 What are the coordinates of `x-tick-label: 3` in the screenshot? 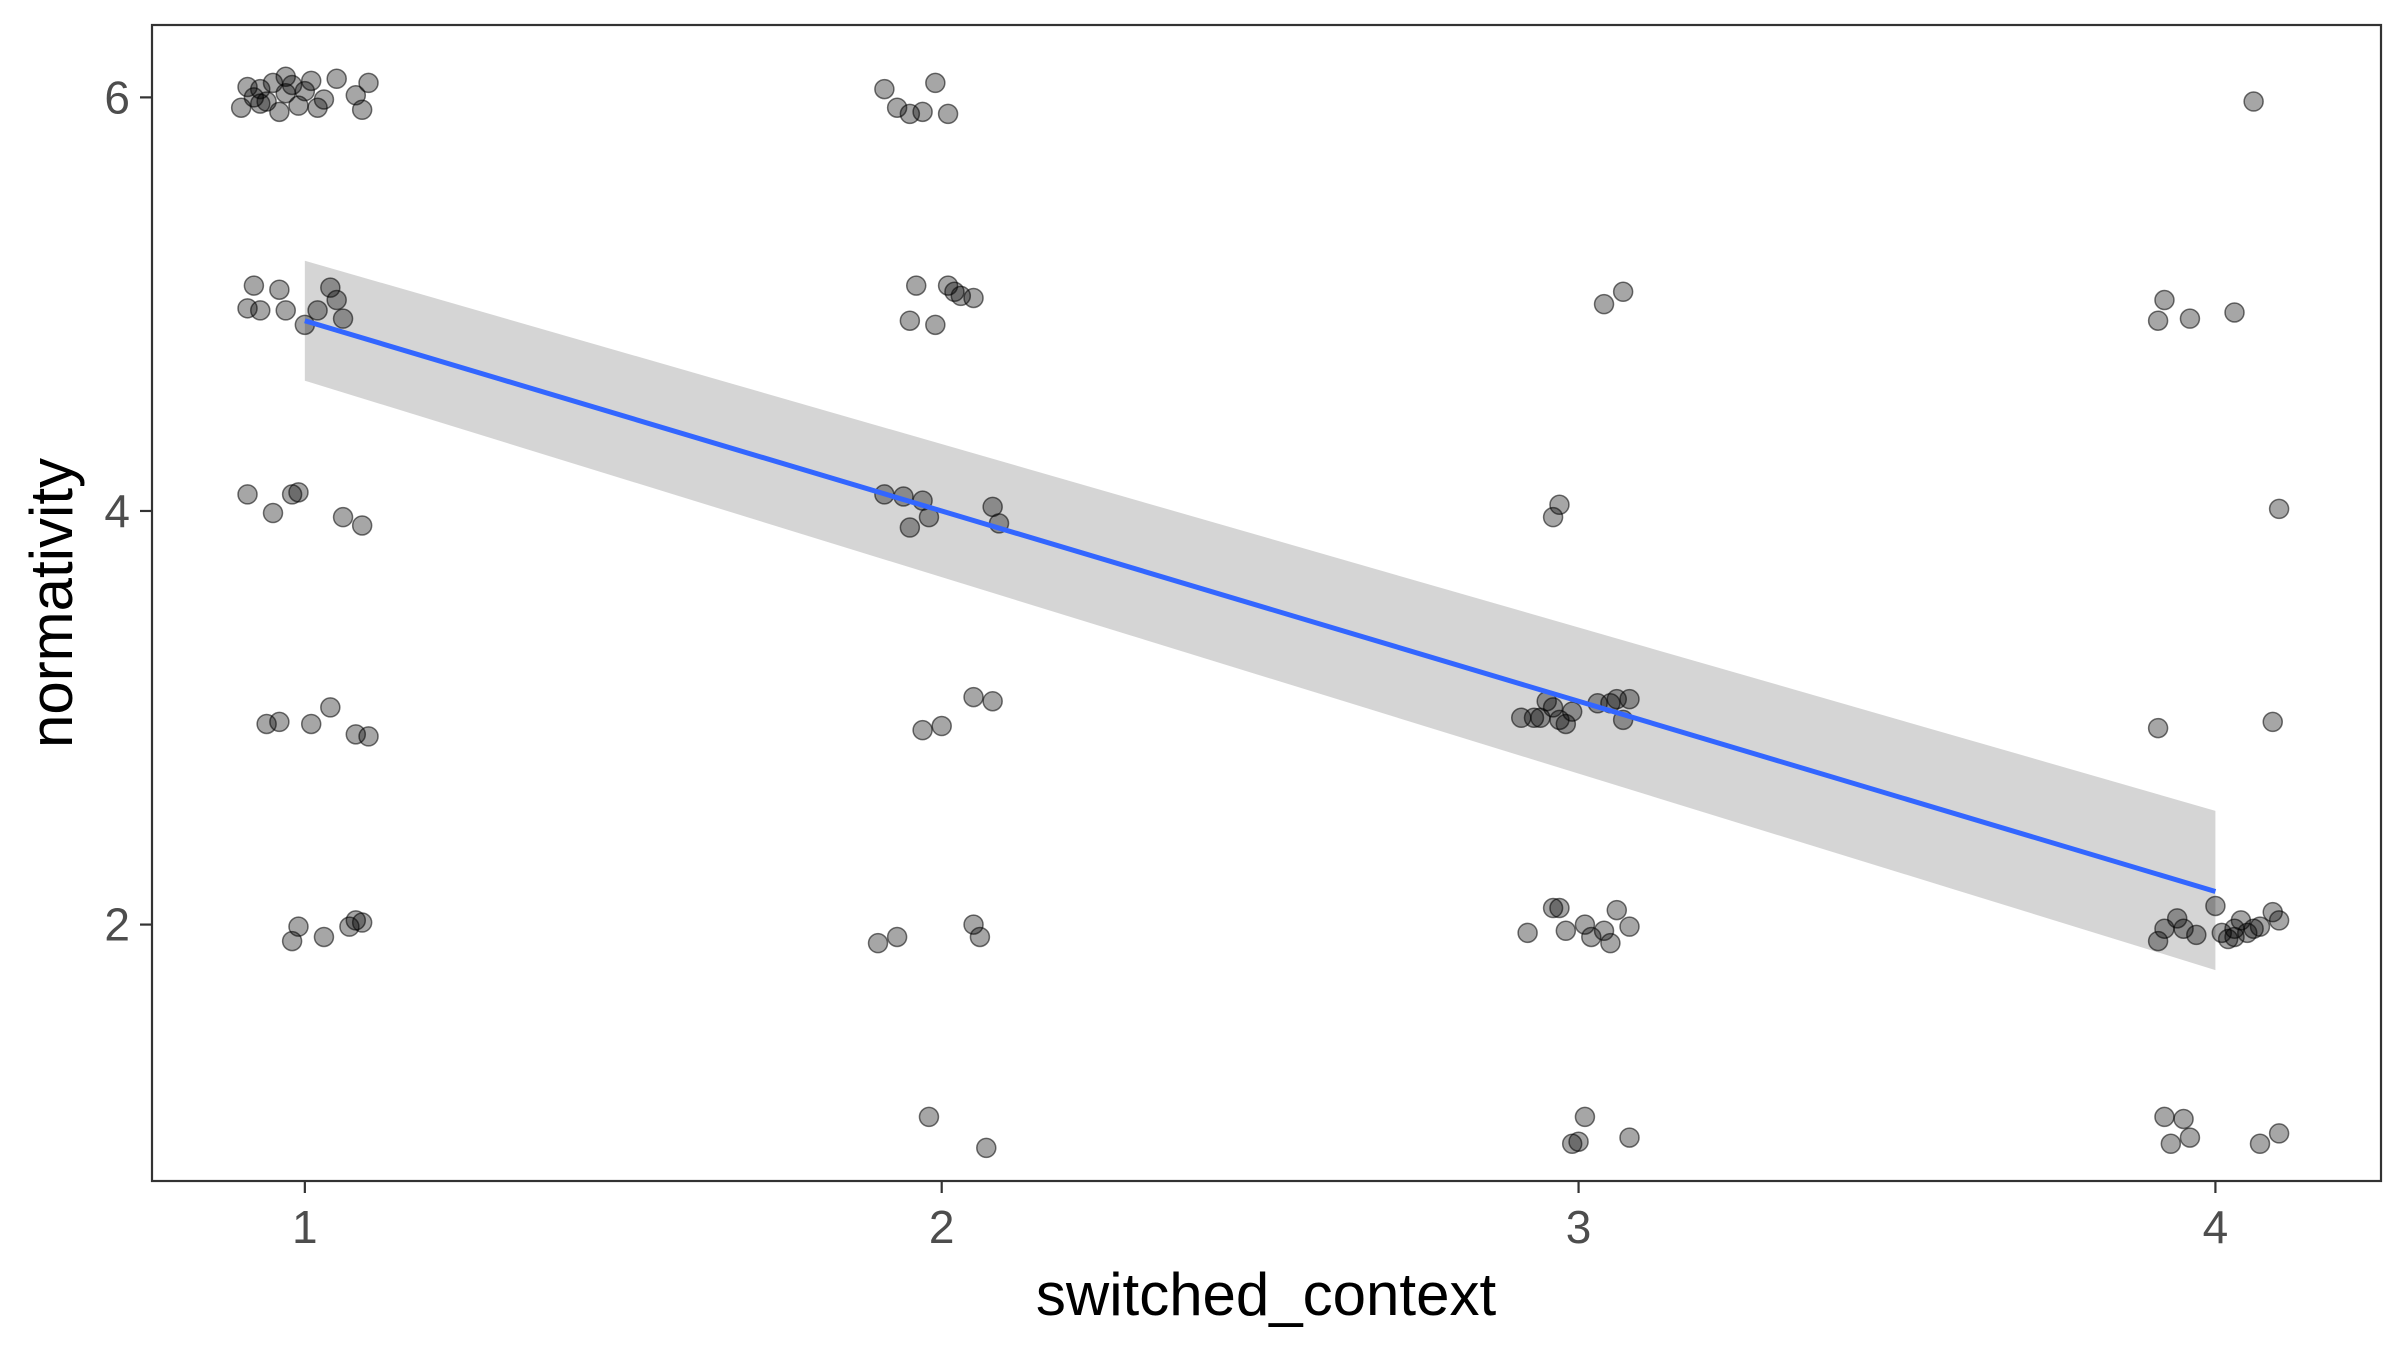 It's located at (1579, 1227).